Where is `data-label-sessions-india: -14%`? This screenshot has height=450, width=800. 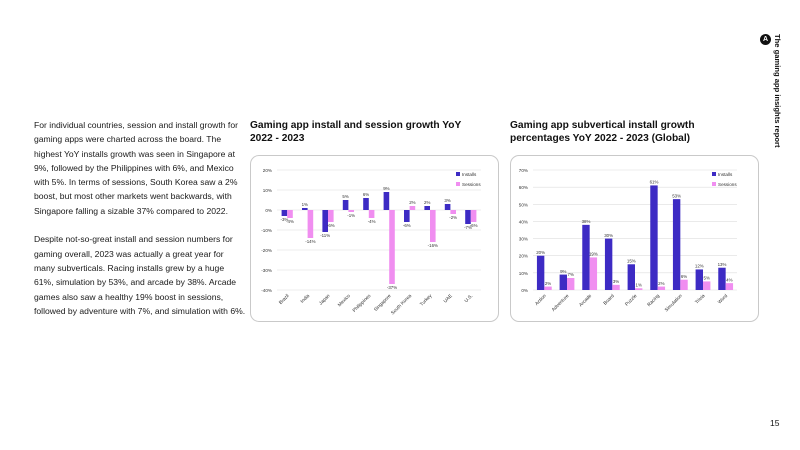 data-label-sessions-india: -14% is located at coordinates (310, 241).